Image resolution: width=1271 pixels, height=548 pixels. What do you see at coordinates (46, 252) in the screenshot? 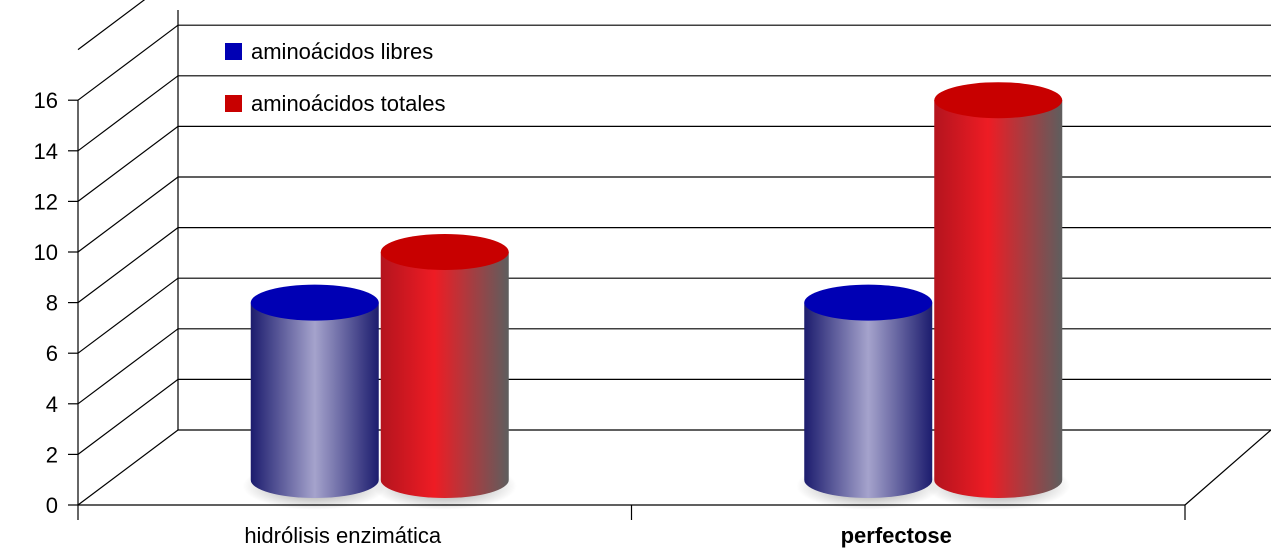
I see `y-tick-label: 10` at bounding box center [46, 252].